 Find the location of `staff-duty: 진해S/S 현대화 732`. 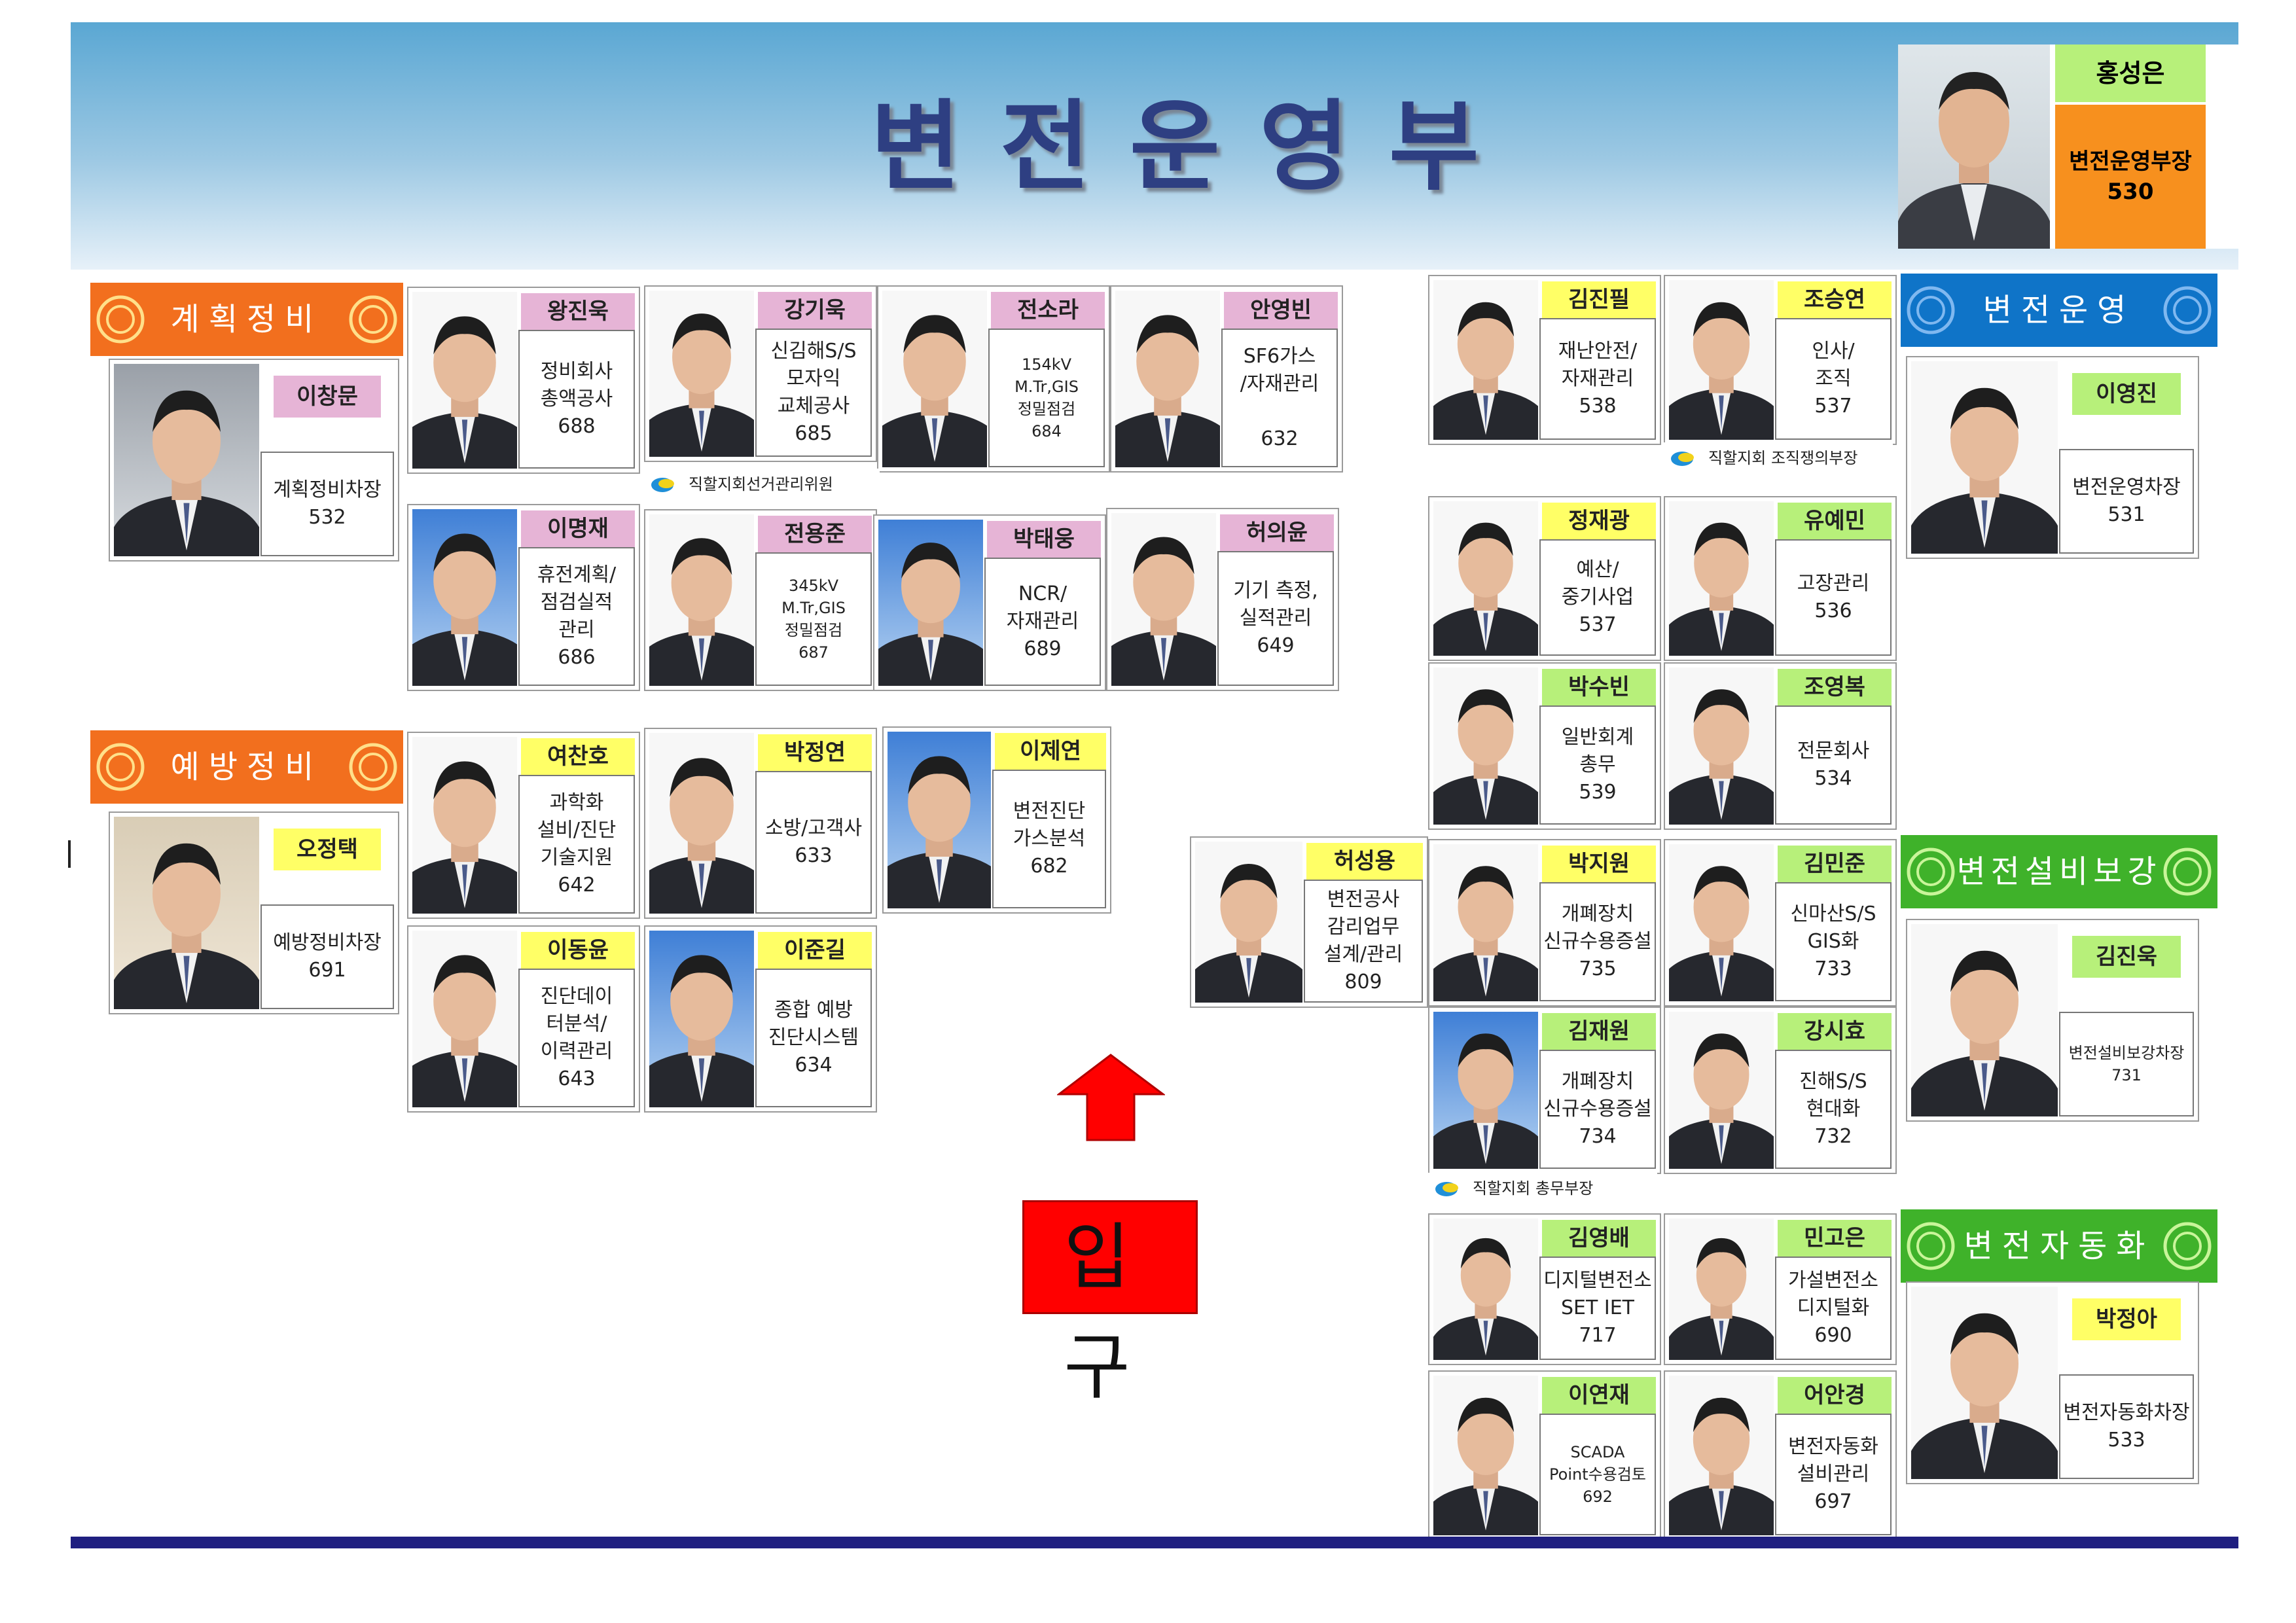

staff-duty: 진해S/S 현대화 732 is located at coordinates (1833, 1109).